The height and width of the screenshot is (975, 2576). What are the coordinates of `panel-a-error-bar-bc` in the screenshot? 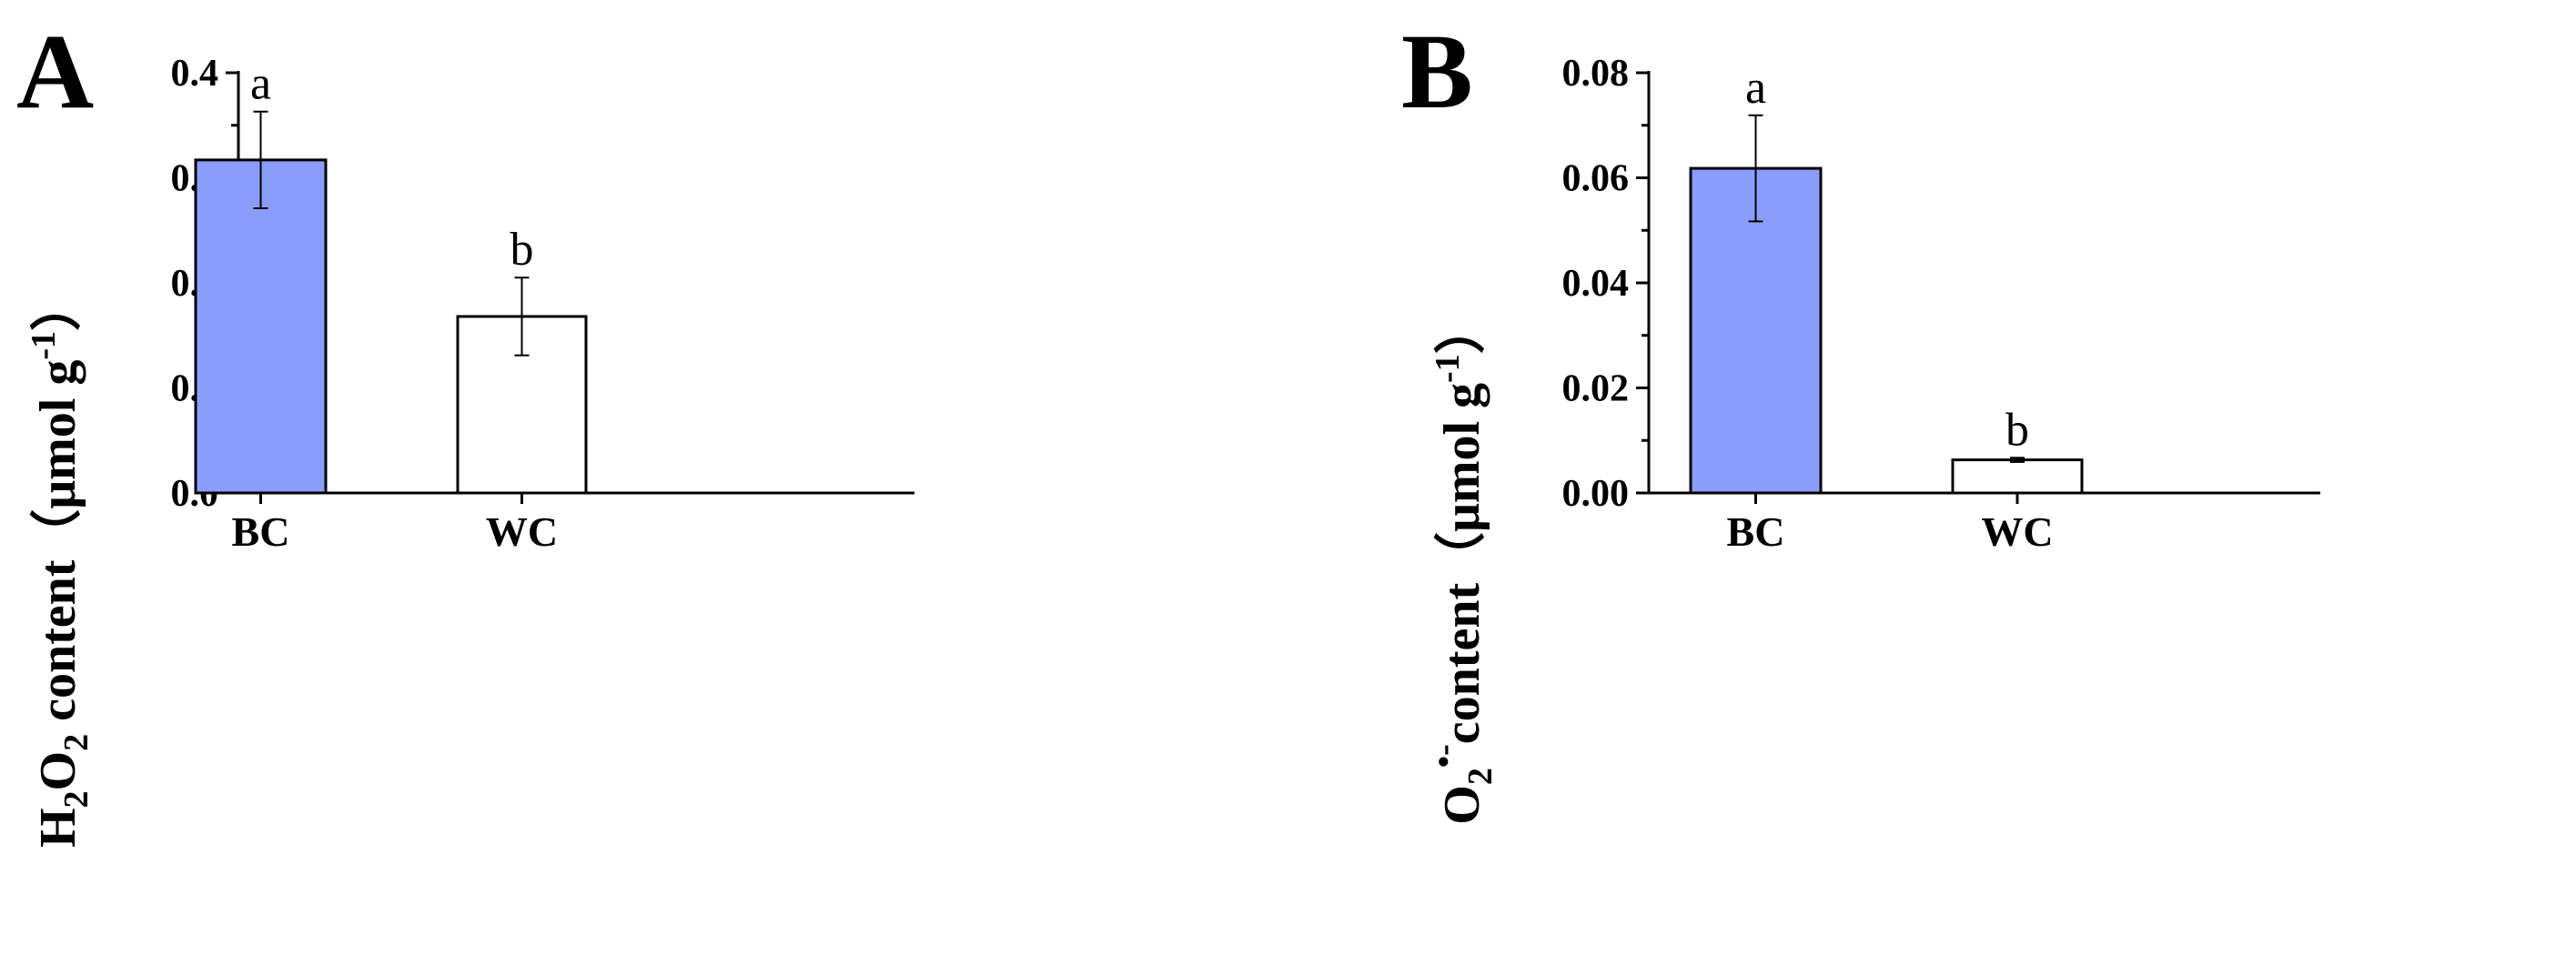 It's located at (260, 159).